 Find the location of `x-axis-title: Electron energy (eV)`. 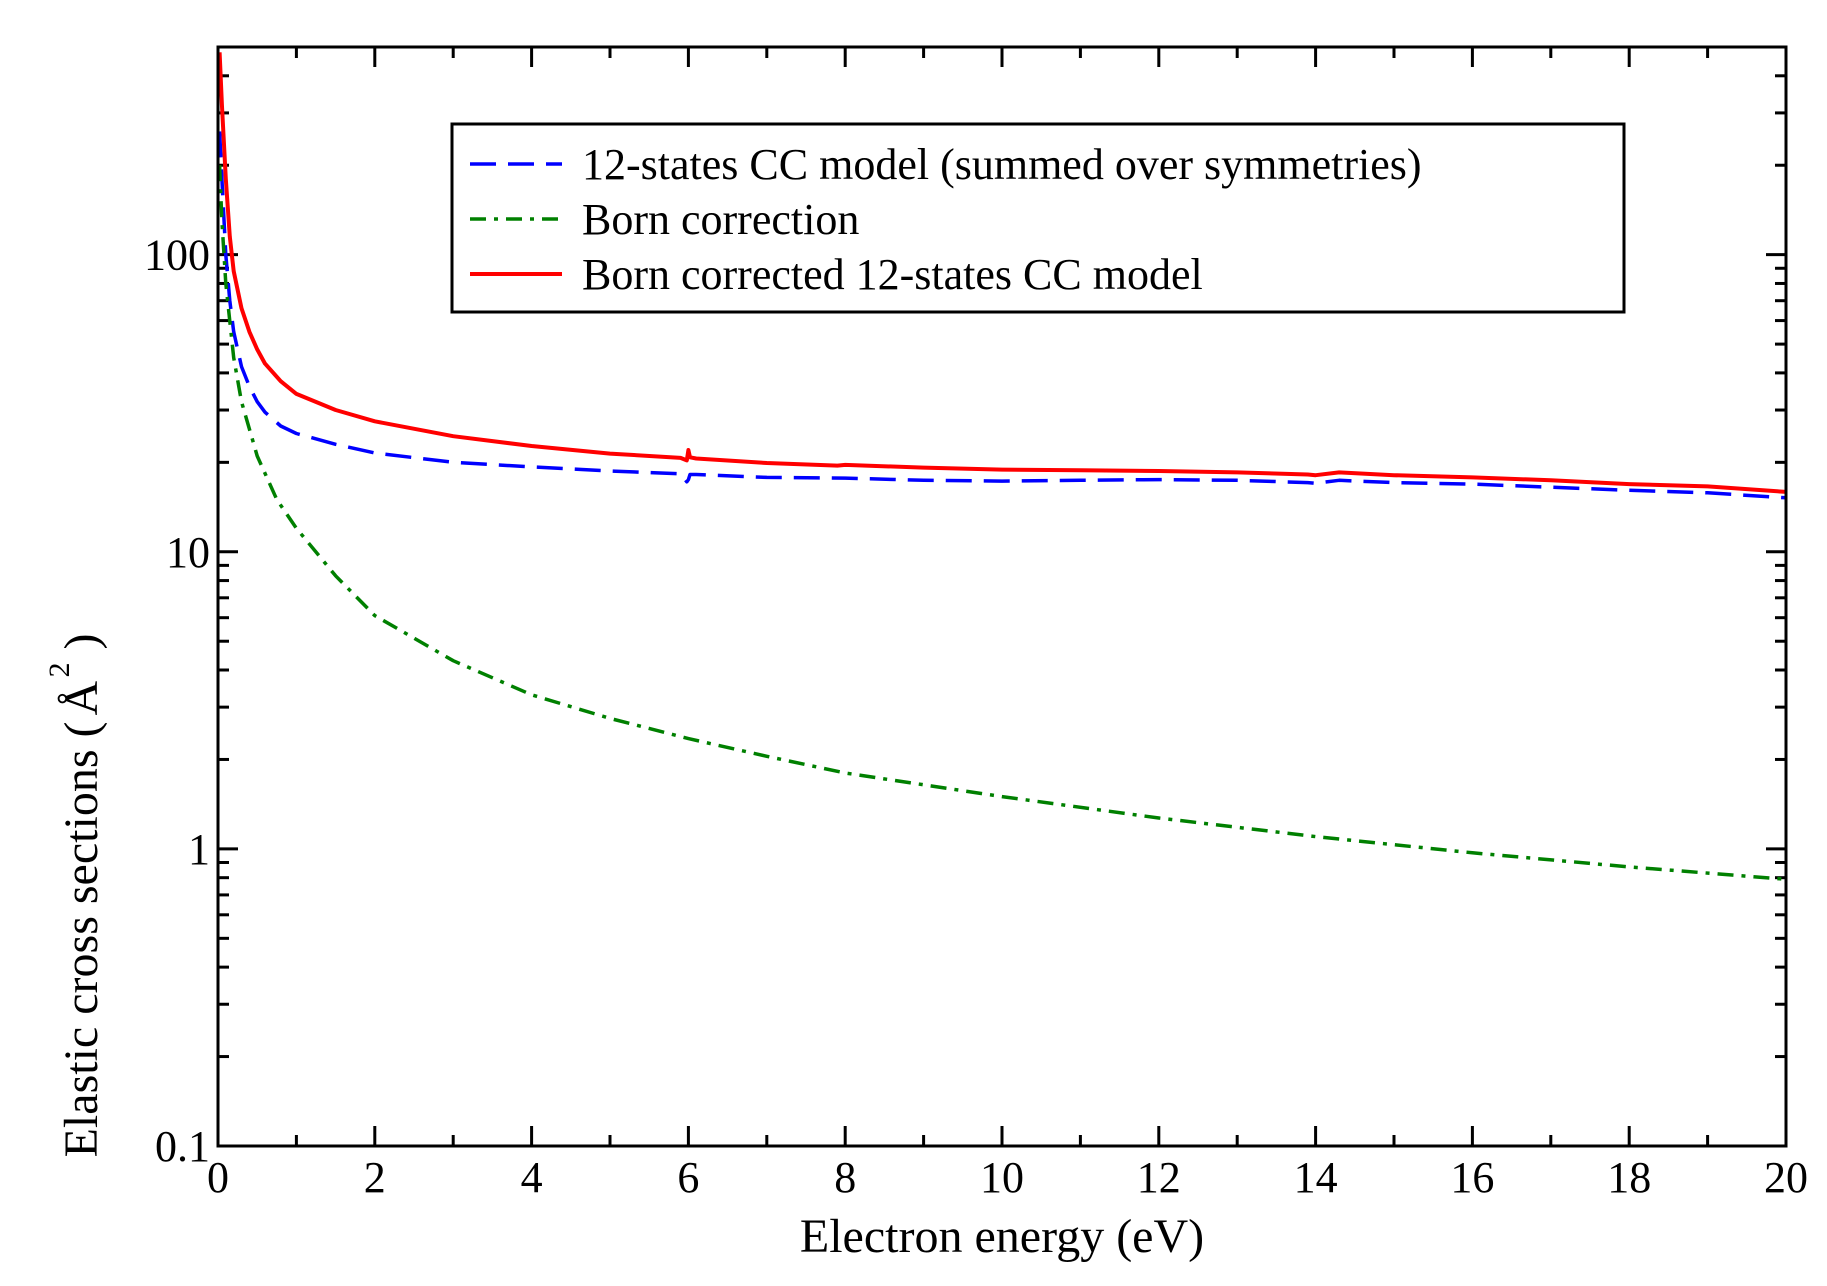

x-axis-title: Electron energy (eV) is located at coordinates (1002, 1236).